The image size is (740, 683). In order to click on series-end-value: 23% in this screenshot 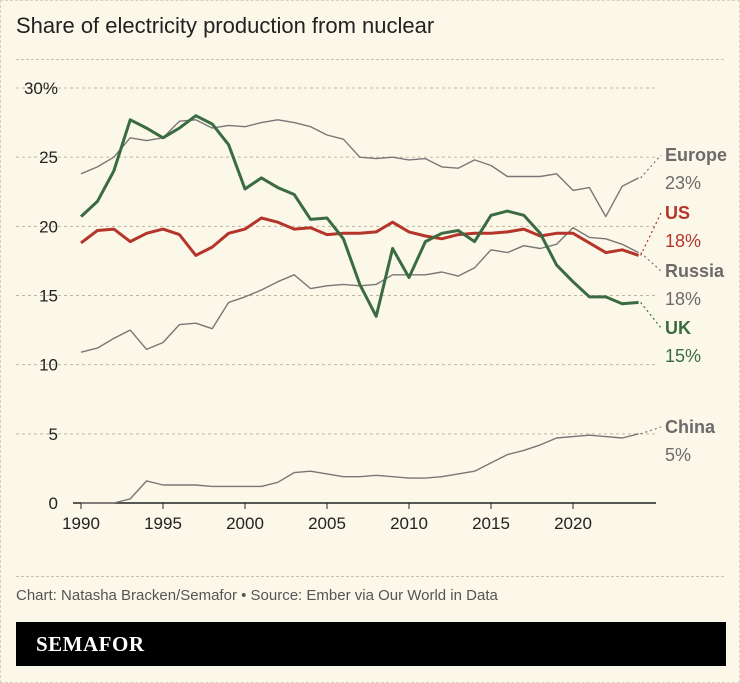, I will do `click(683, 183)`.